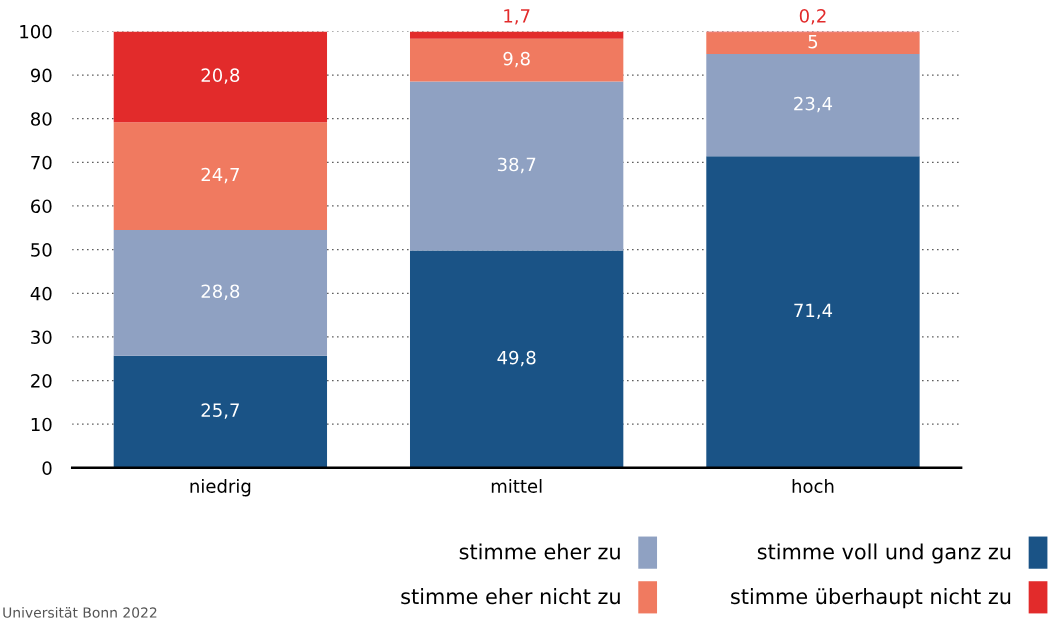 The height and width of the screenshot is (628, 1062). What do you see at coordinates (36, 31) in the screenshot?
I see `y-tick-label: 100` at bounding box center [36, 31].